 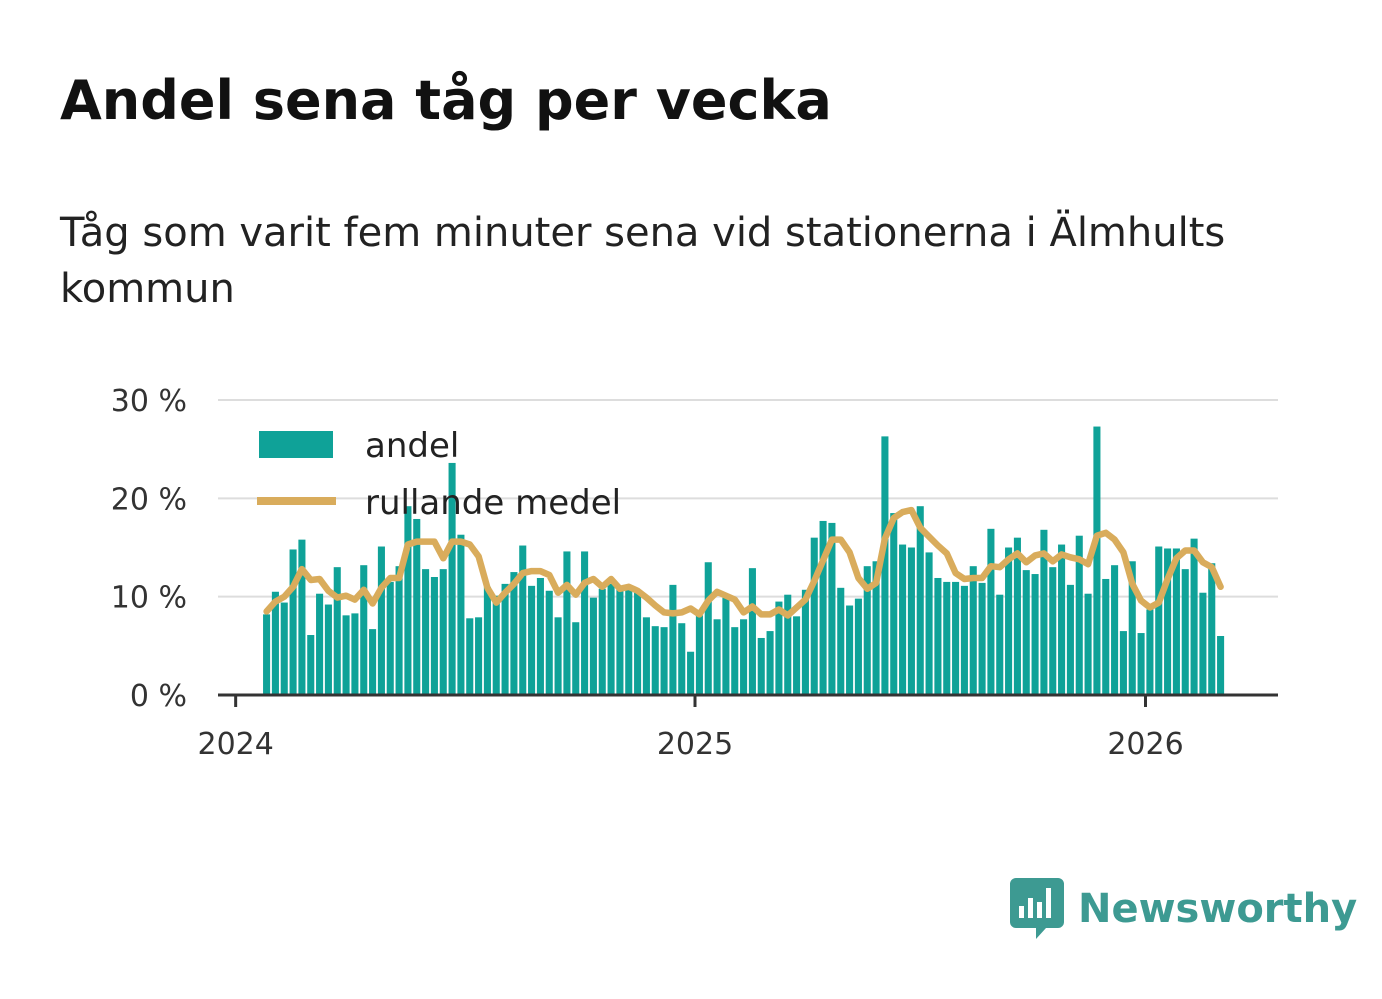 I want to click on x-tick-label: 2024, so click(x=235, y=744).